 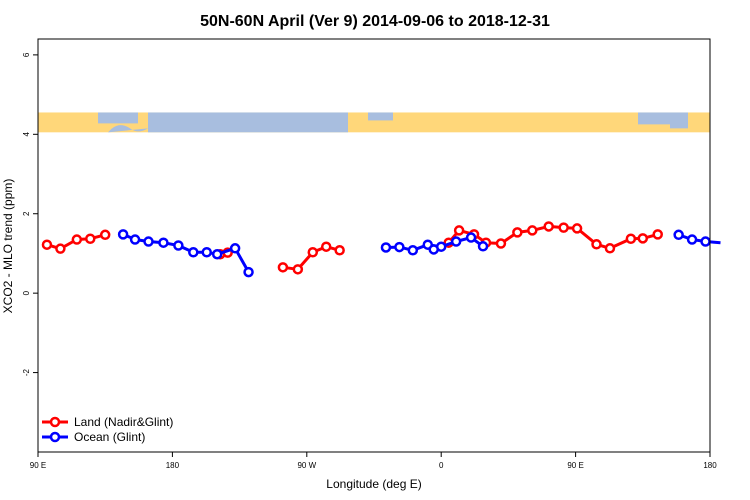 What do you see at coordinates (26, 292) in the screenshot?
I see `y-tick-label: 0` at bounding box center [26, 292].